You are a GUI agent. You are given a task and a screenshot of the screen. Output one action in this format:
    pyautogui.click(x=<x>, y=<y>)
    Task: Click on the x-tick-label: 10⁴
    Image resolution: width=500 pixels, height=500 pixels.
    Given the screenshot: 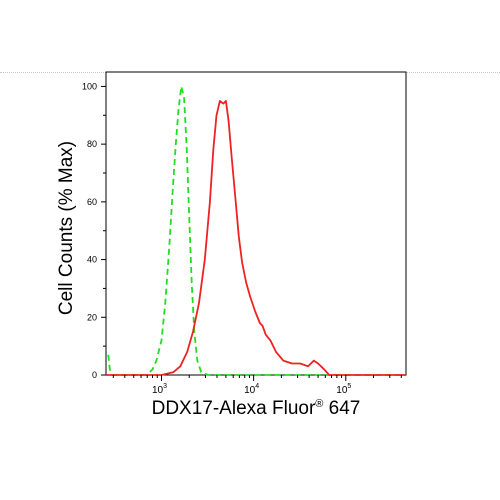 What is the action you would take?
    pyautogui.click(x=251, y=389)
    